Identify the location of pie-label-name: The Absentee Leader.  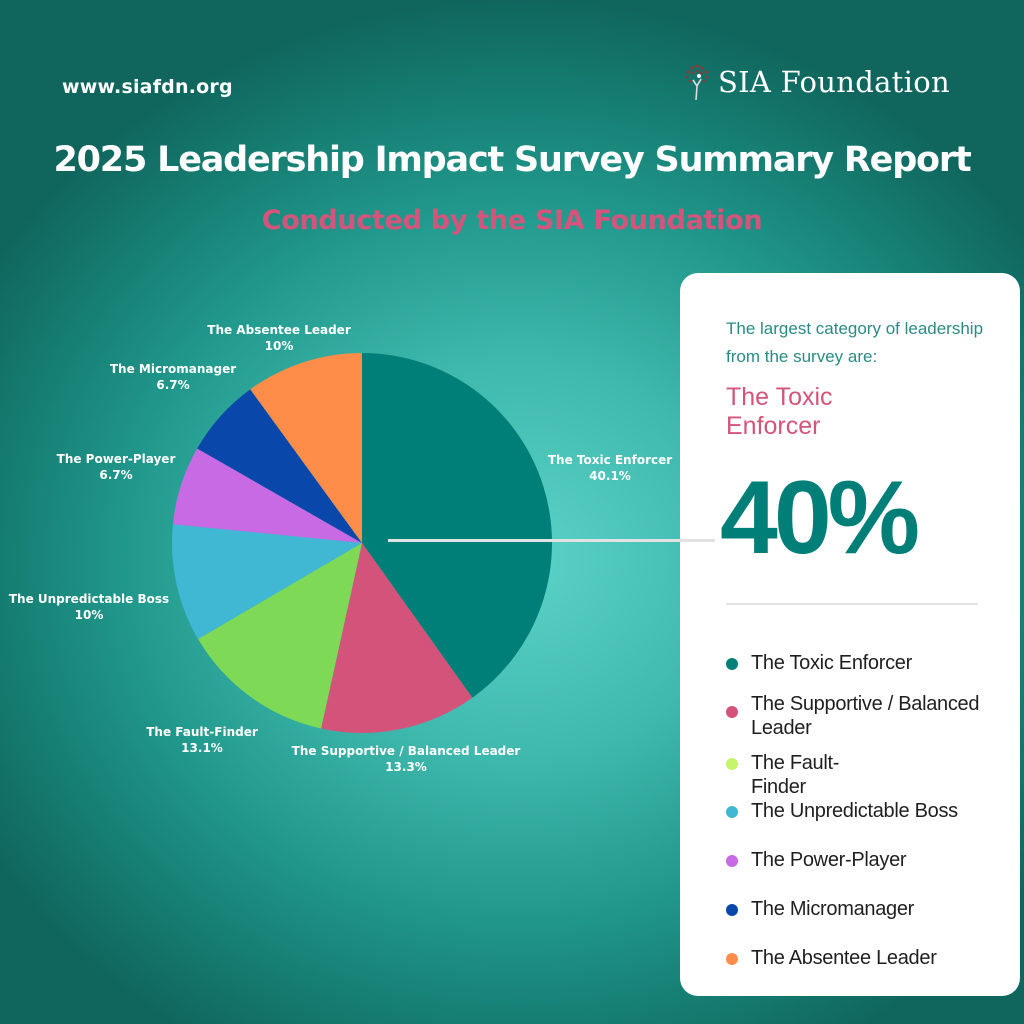
(279, 330).